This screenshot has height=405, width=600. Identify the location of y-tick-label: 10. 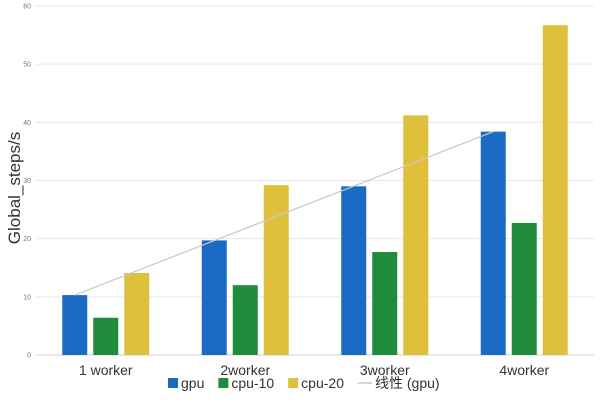
(27, 297).